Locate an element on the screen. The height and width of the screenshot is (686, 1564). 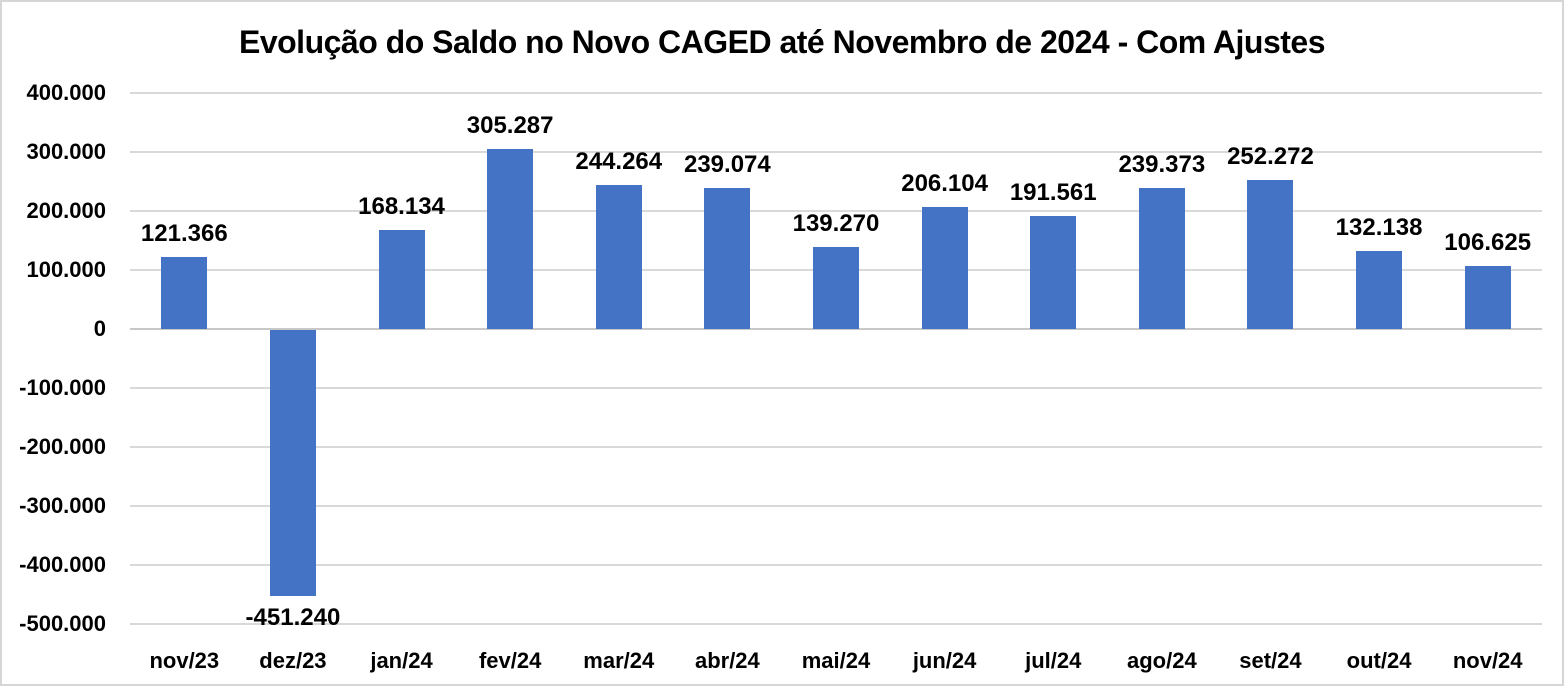
x-axis-category-label: fev/24 is located at coordinates (510, 660).